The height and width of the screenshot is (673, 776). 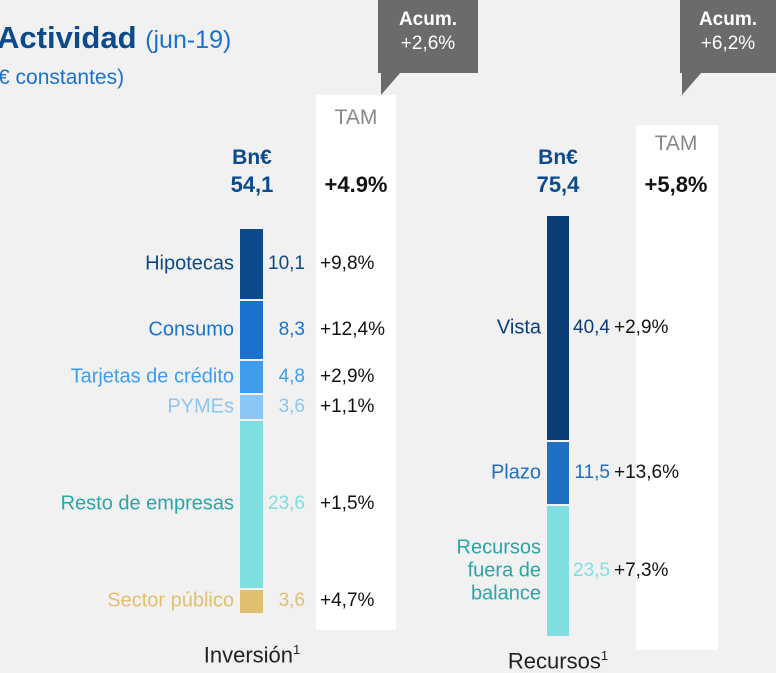 I want to click on segment-tam: +4,7%, so click(x=347, y=601).